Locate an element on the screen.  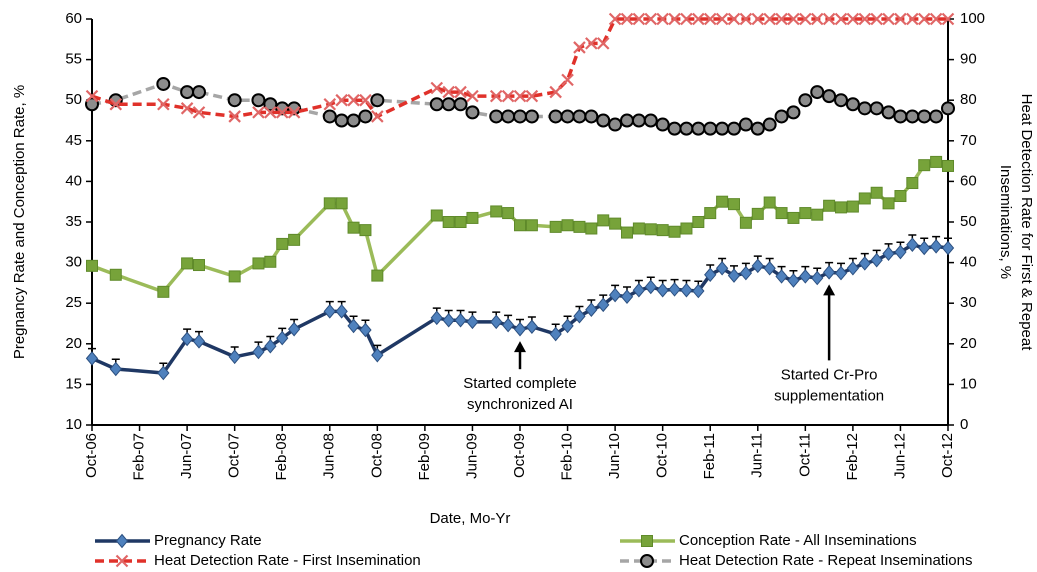
y2-tick-label: 70 is located at coordinates (968, 140).